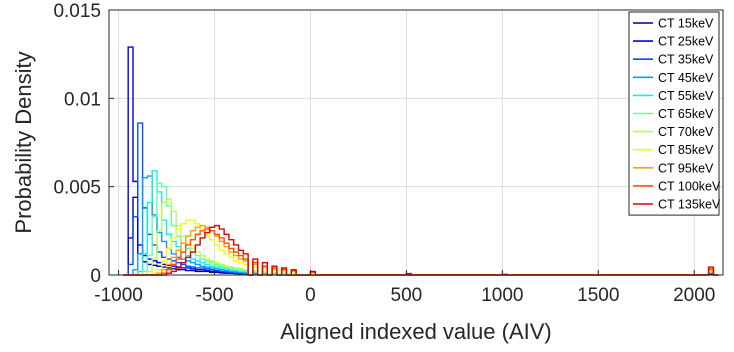 This screenshot has width=734, height=352. Describe the element at coordinates (686, 78) in the screenshot. I see `legend-entry: CT 45keV` at that location.